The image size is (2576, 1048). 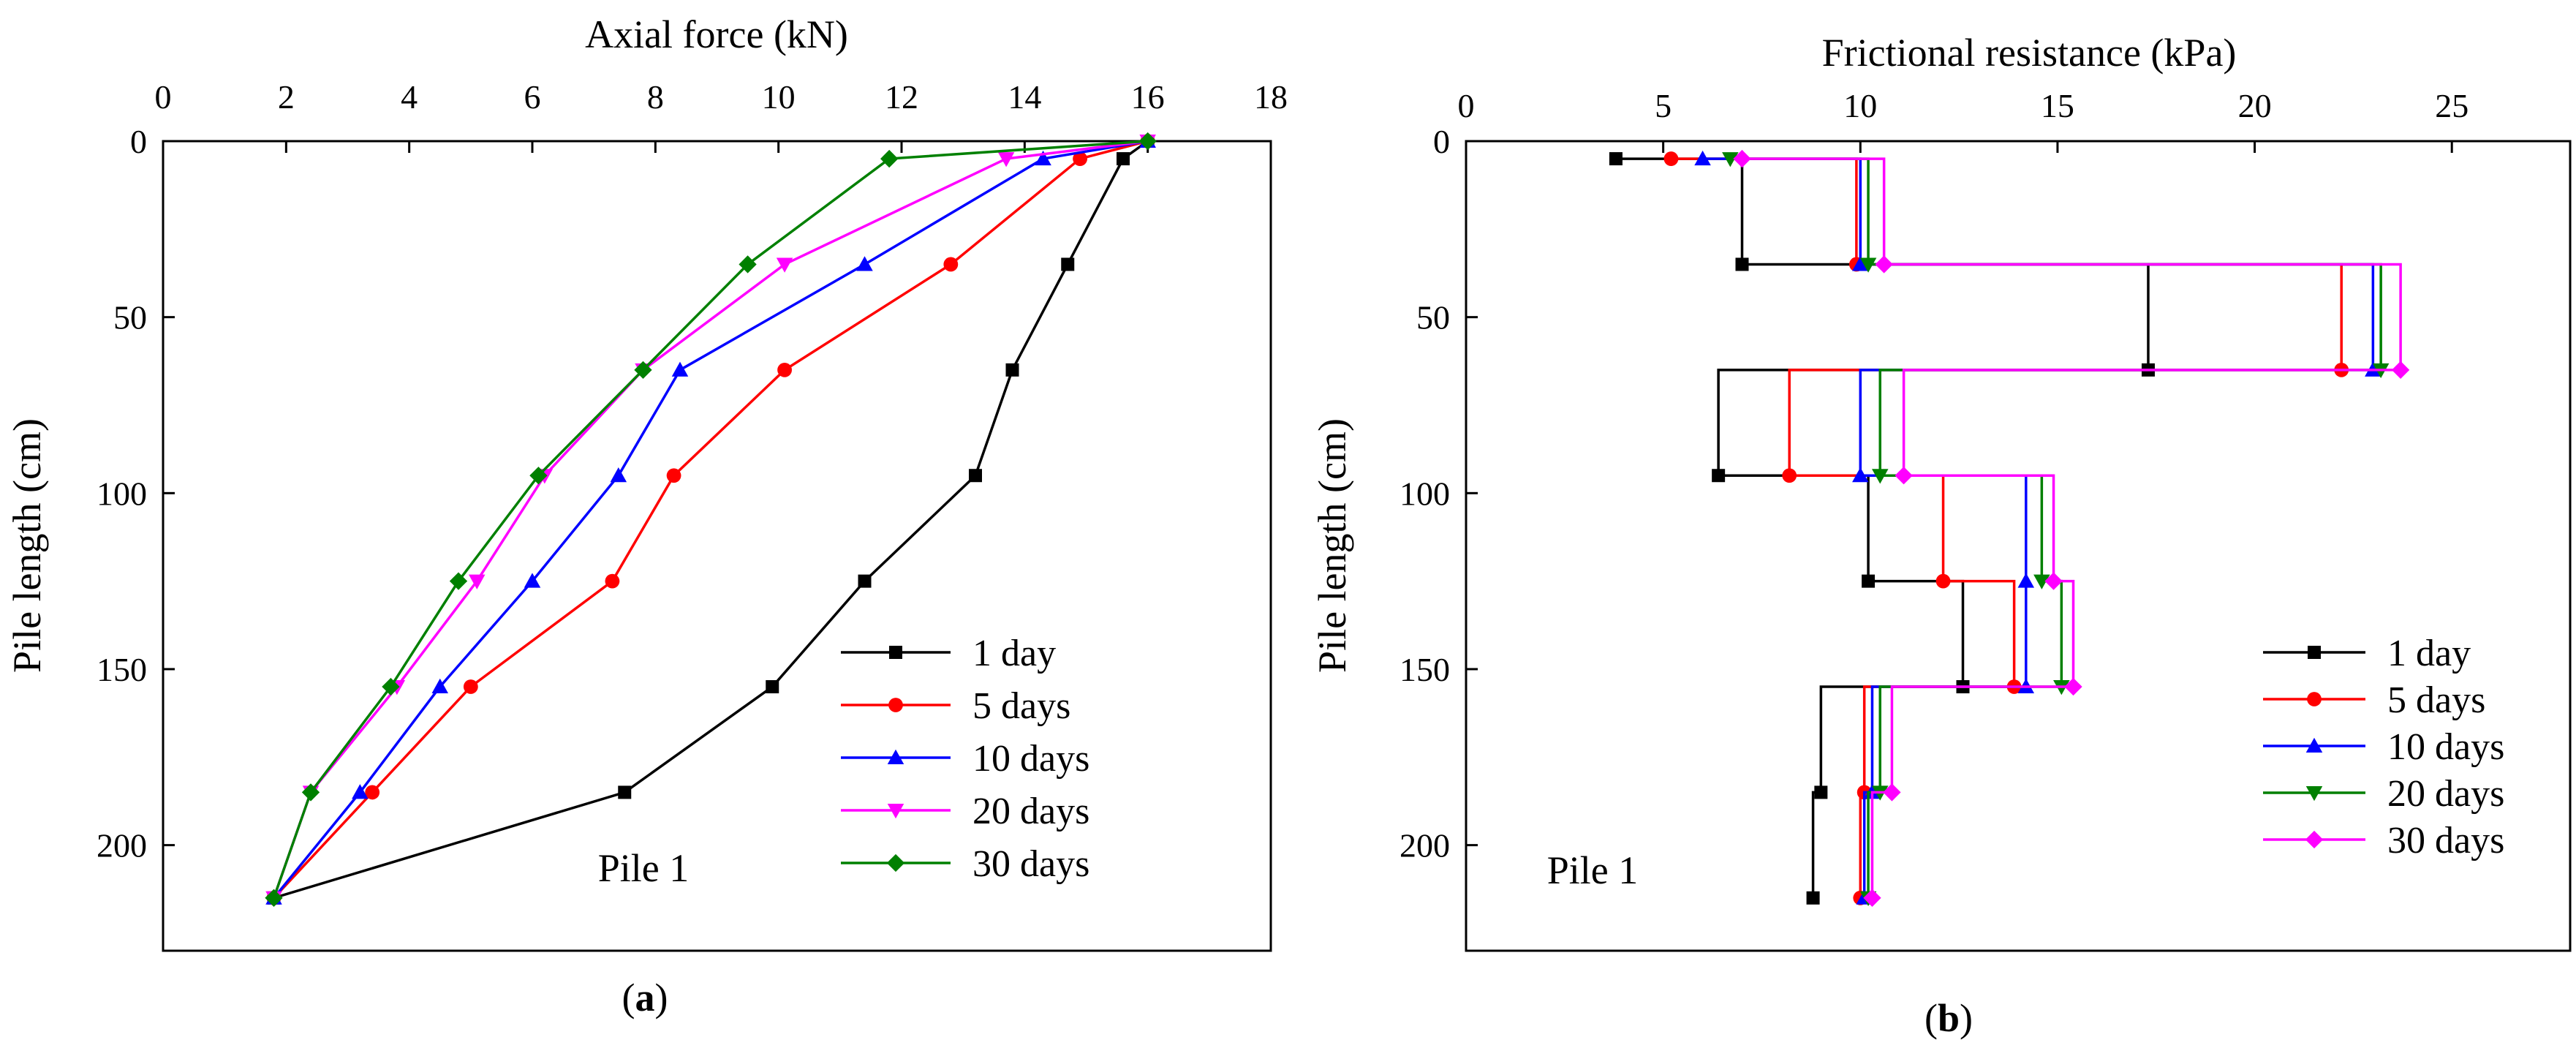 I want to click on panel-b-y-tick-label: 200, so click(x=1425, y=846).